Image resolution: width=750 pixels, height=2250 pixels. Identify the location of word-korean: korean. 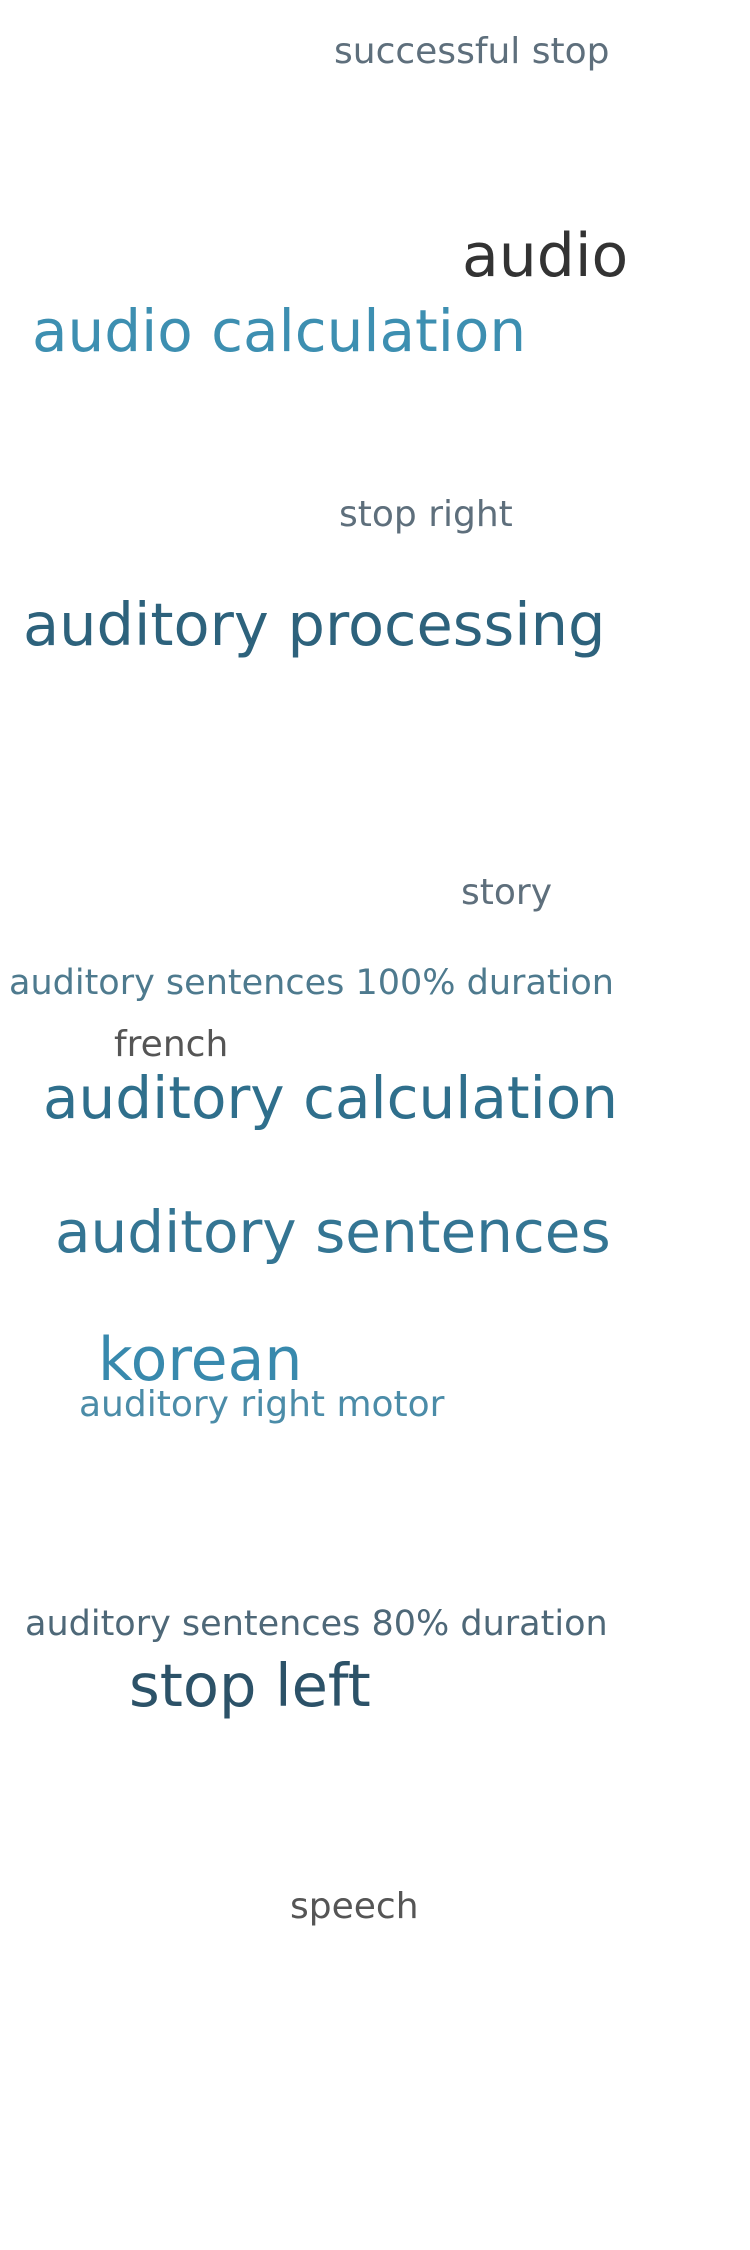
(200, 1360).